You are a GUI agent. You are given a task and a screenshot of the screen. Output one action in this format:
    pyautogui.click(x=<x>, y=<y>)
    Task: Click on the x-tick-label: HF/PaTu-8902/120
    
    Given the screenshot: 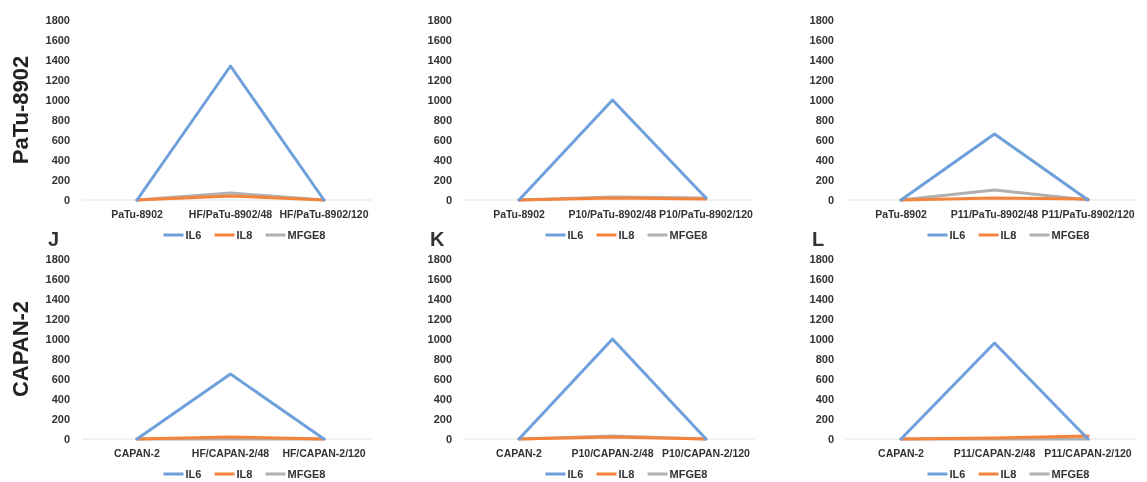 What is the action you would take?
    pyautogui.click(x=324, y=214)
    